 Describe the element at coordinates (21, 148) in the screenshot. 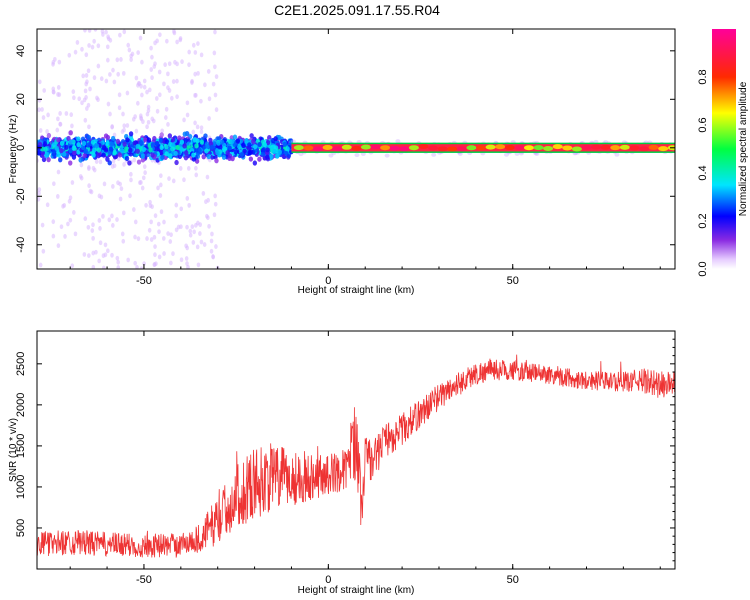

I see `spectrogram-ytick-label: 0` at that location.